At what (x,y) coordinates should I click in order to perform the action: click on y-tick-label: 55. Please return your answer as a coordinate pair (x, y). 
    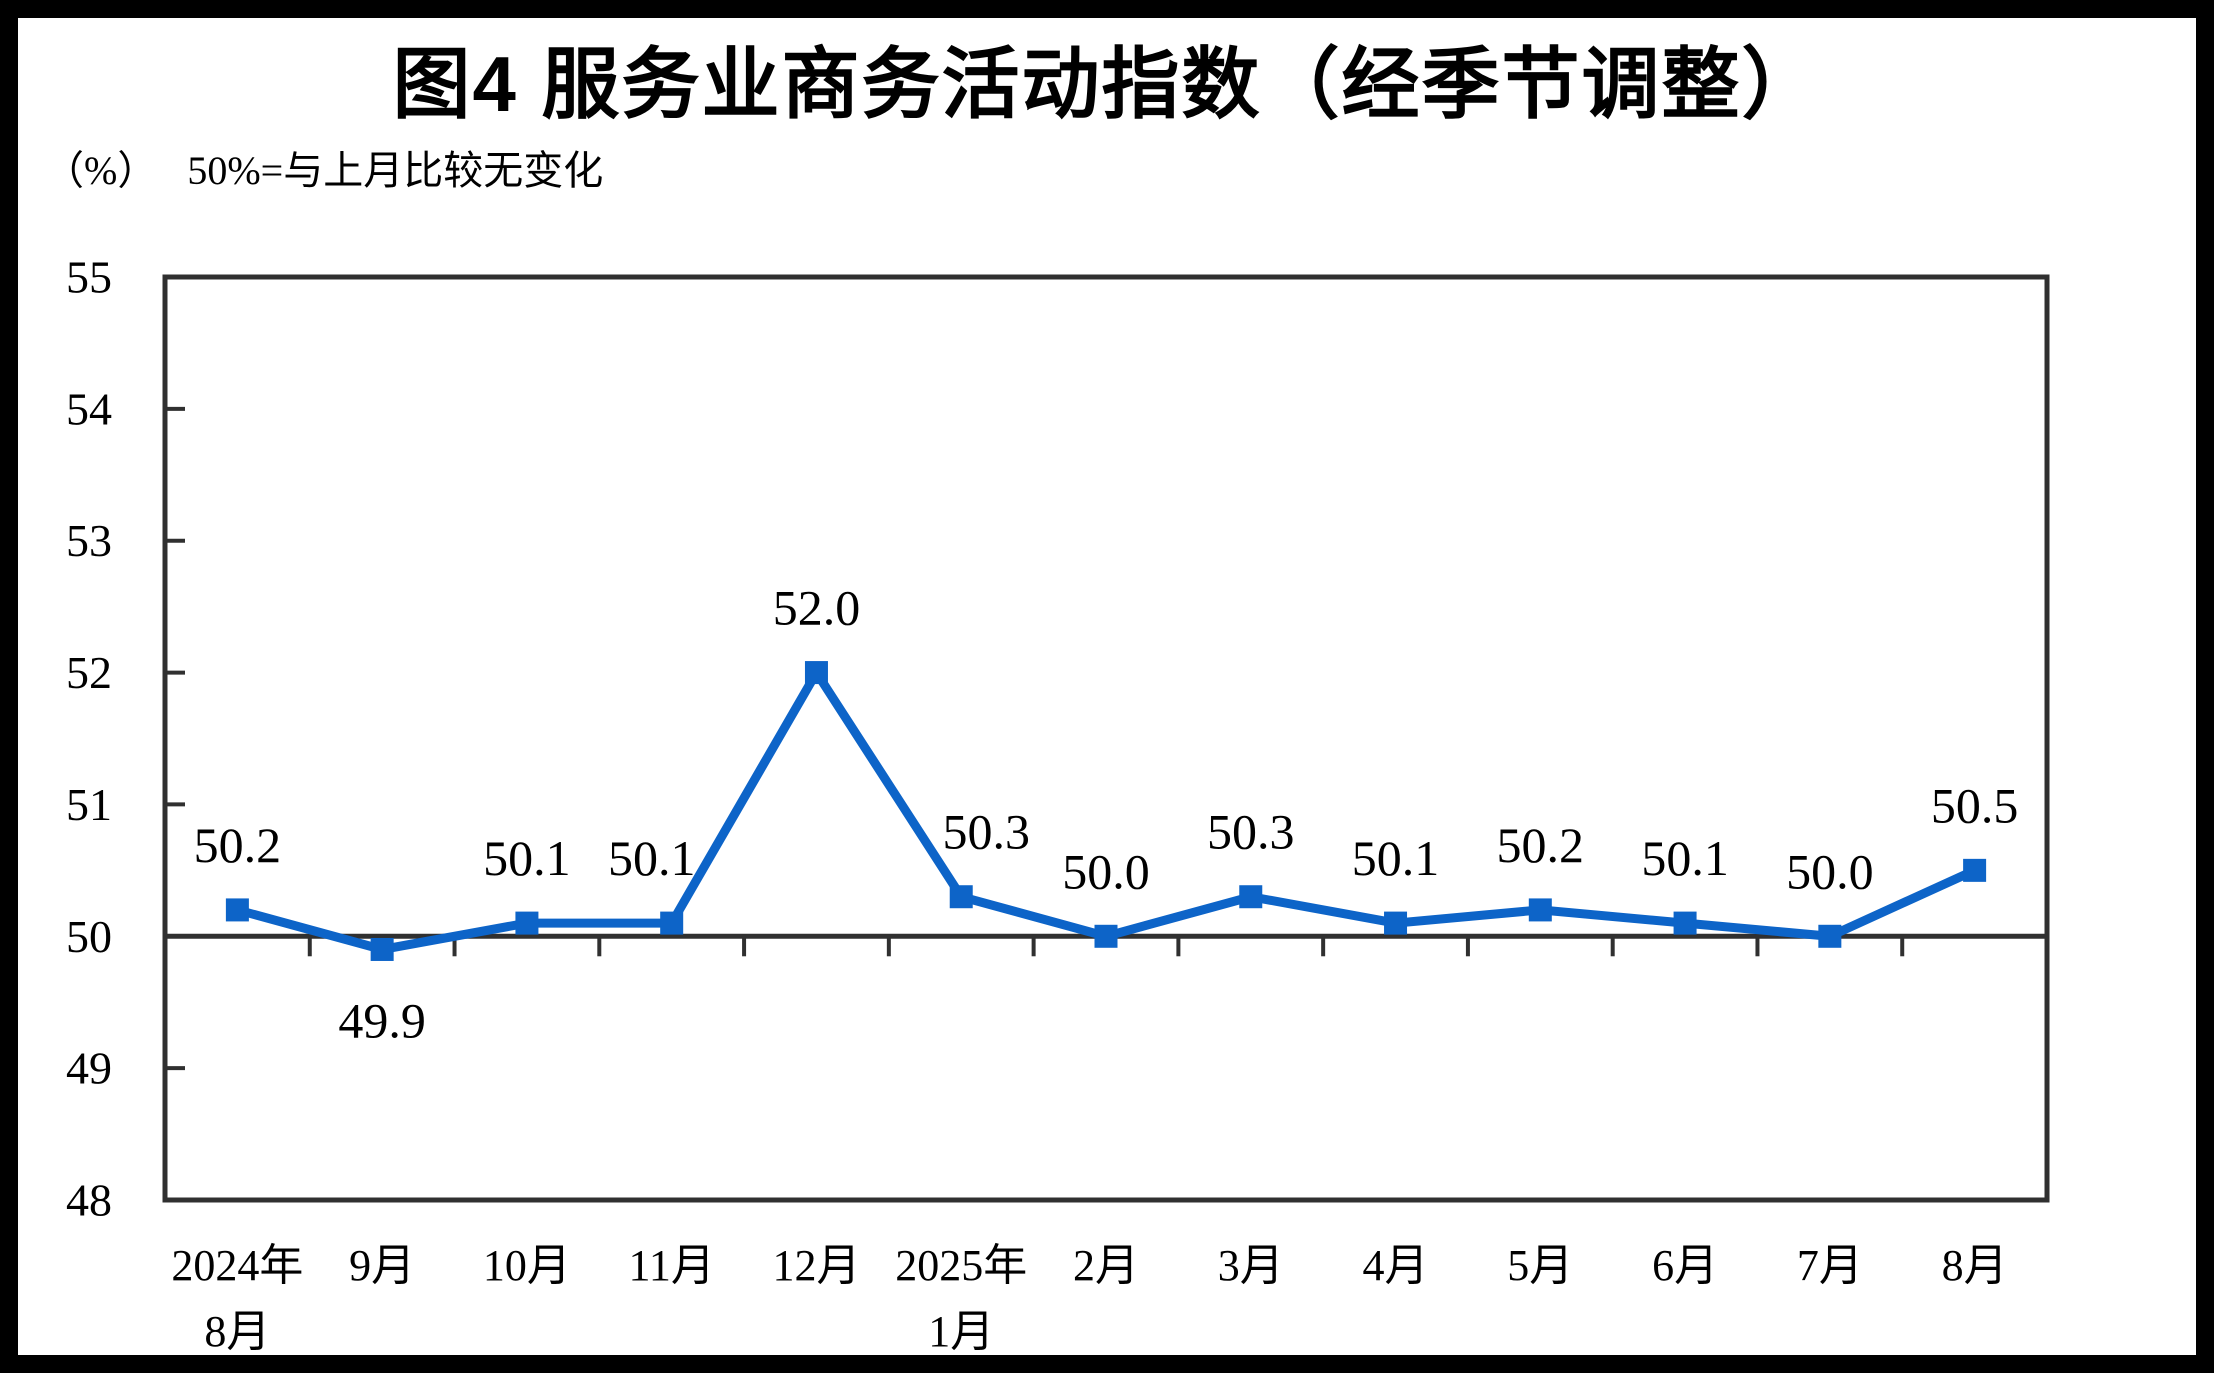
    Looking at the image, I should click on (89, 277).